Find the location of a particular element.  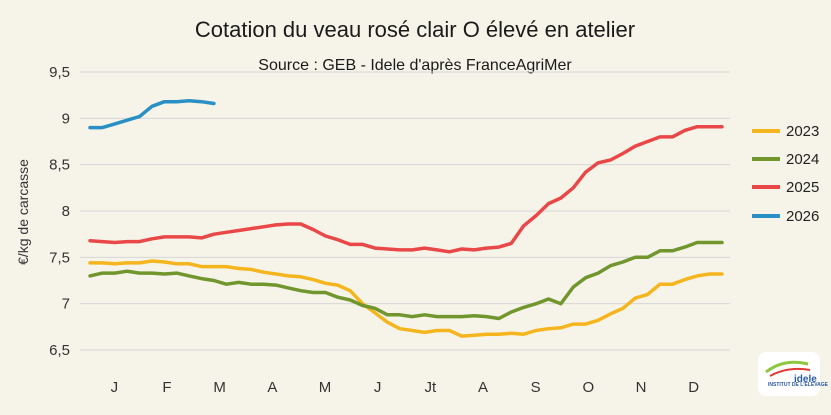

x-tick-label: D is located at coordinates (693, 387).